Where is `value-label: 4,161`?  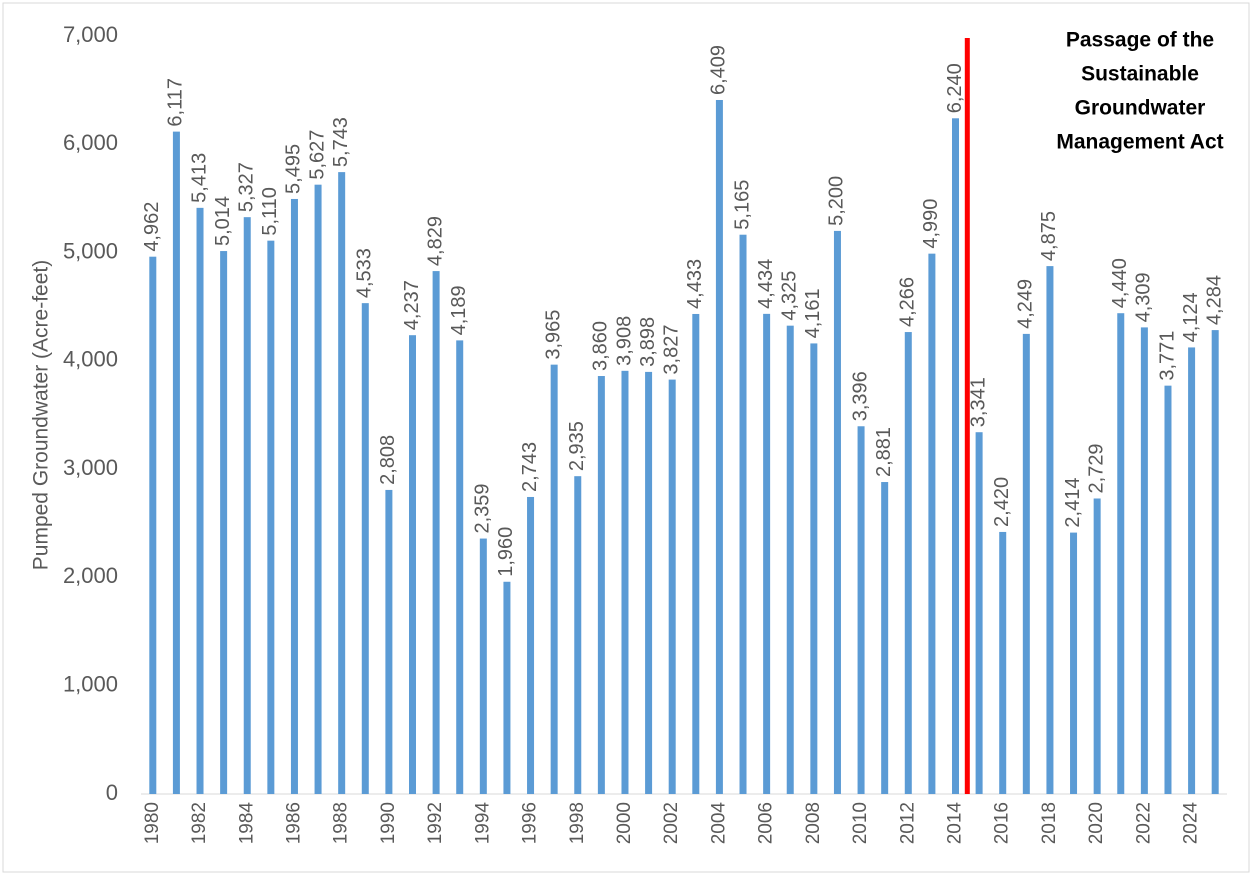 value-label: 4,161 is located at coordinates (813, 313).